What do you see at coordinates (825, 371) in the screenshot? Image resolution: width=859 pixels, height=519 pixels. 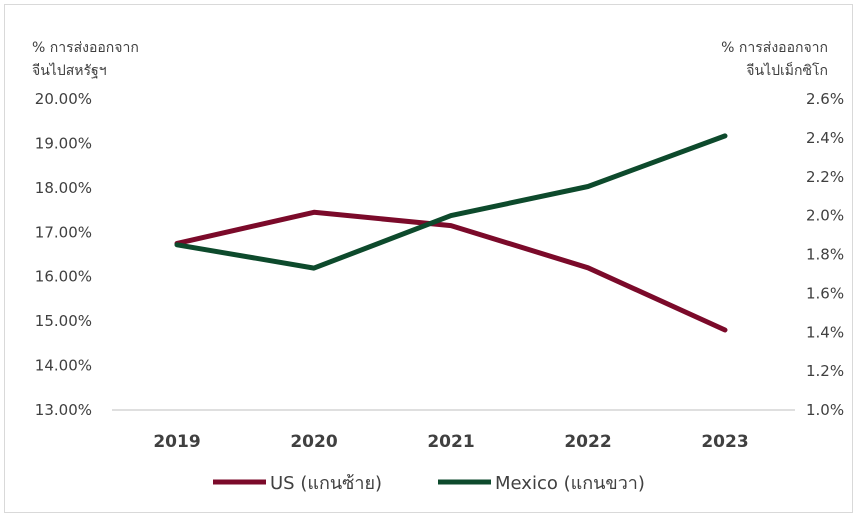 I see `right-tick-label: 1.2%` at bounding box center [825, 371].